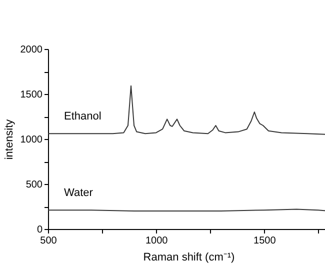 The image size is (325, 270). Describe the element at coordinates (156, 241) in the screenshot. I see `x-tick-label: 1000` at that location.